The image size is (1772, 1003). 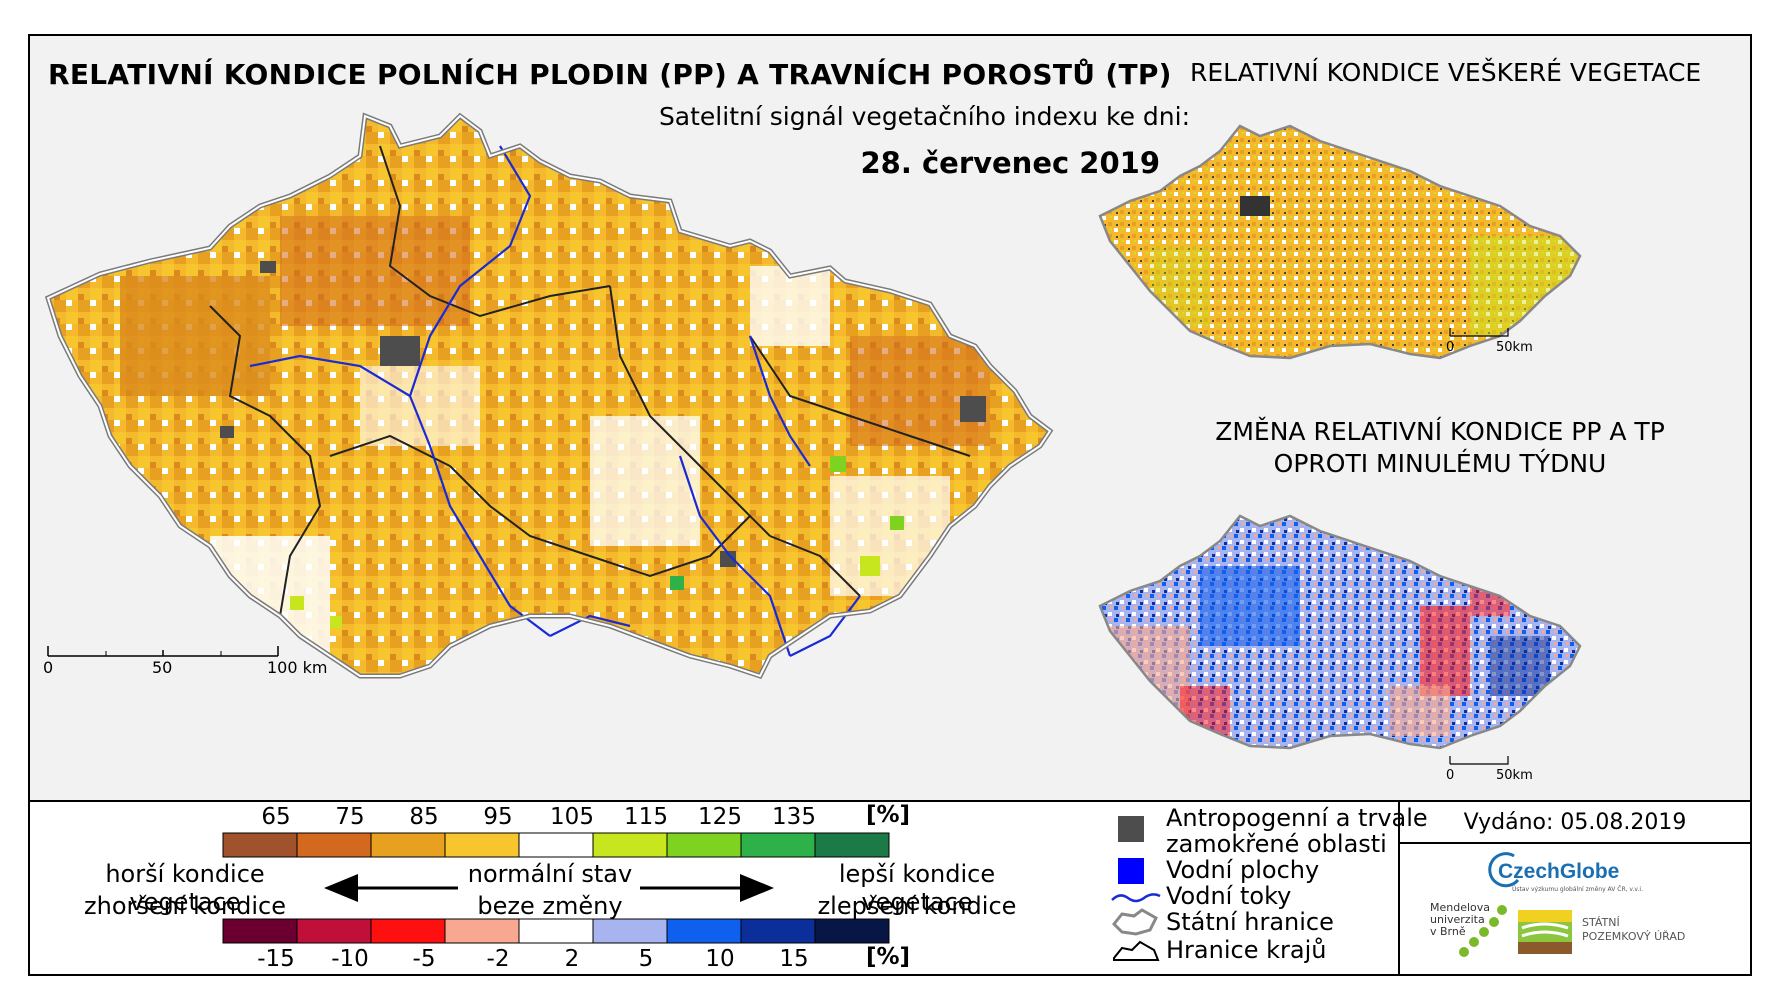 I want to click on mendel-text-3: v Brně, so click(x=1448, y=931).